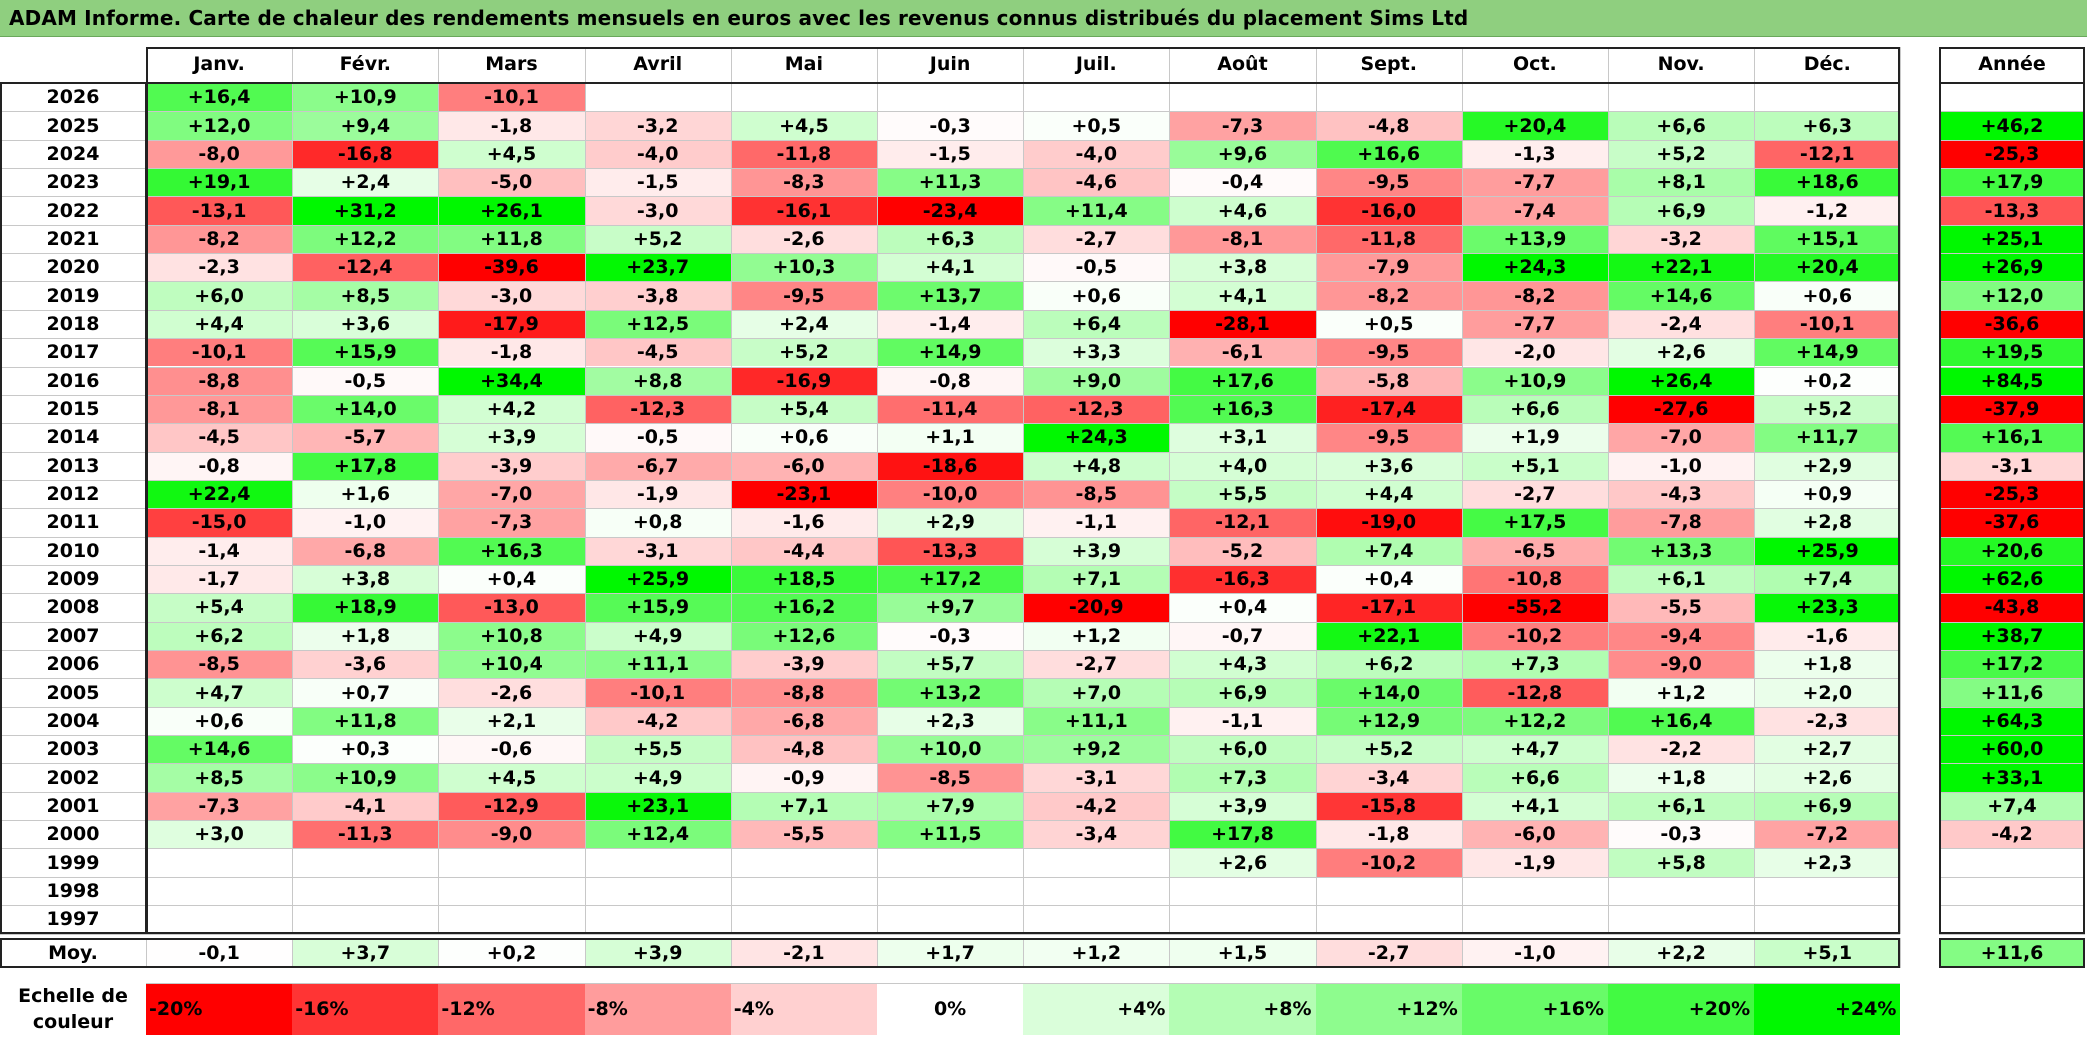 The width and height of the screenshot is (2087, 1037). I want to click on heatmap-cell: +2,0, so click(1827, 692).